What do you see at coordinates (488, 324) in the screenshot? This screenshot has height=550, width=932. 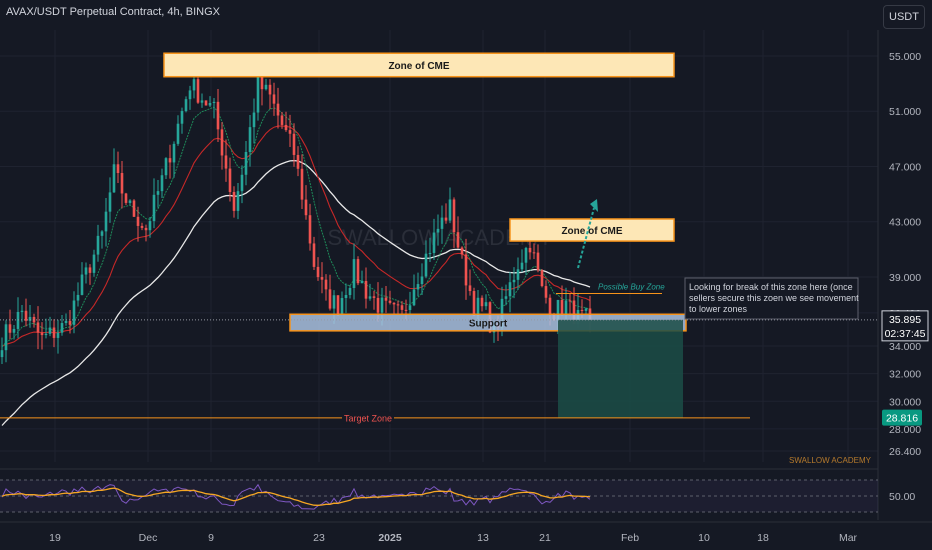 I see `support-label: Support` at bounding box center [488, 324].